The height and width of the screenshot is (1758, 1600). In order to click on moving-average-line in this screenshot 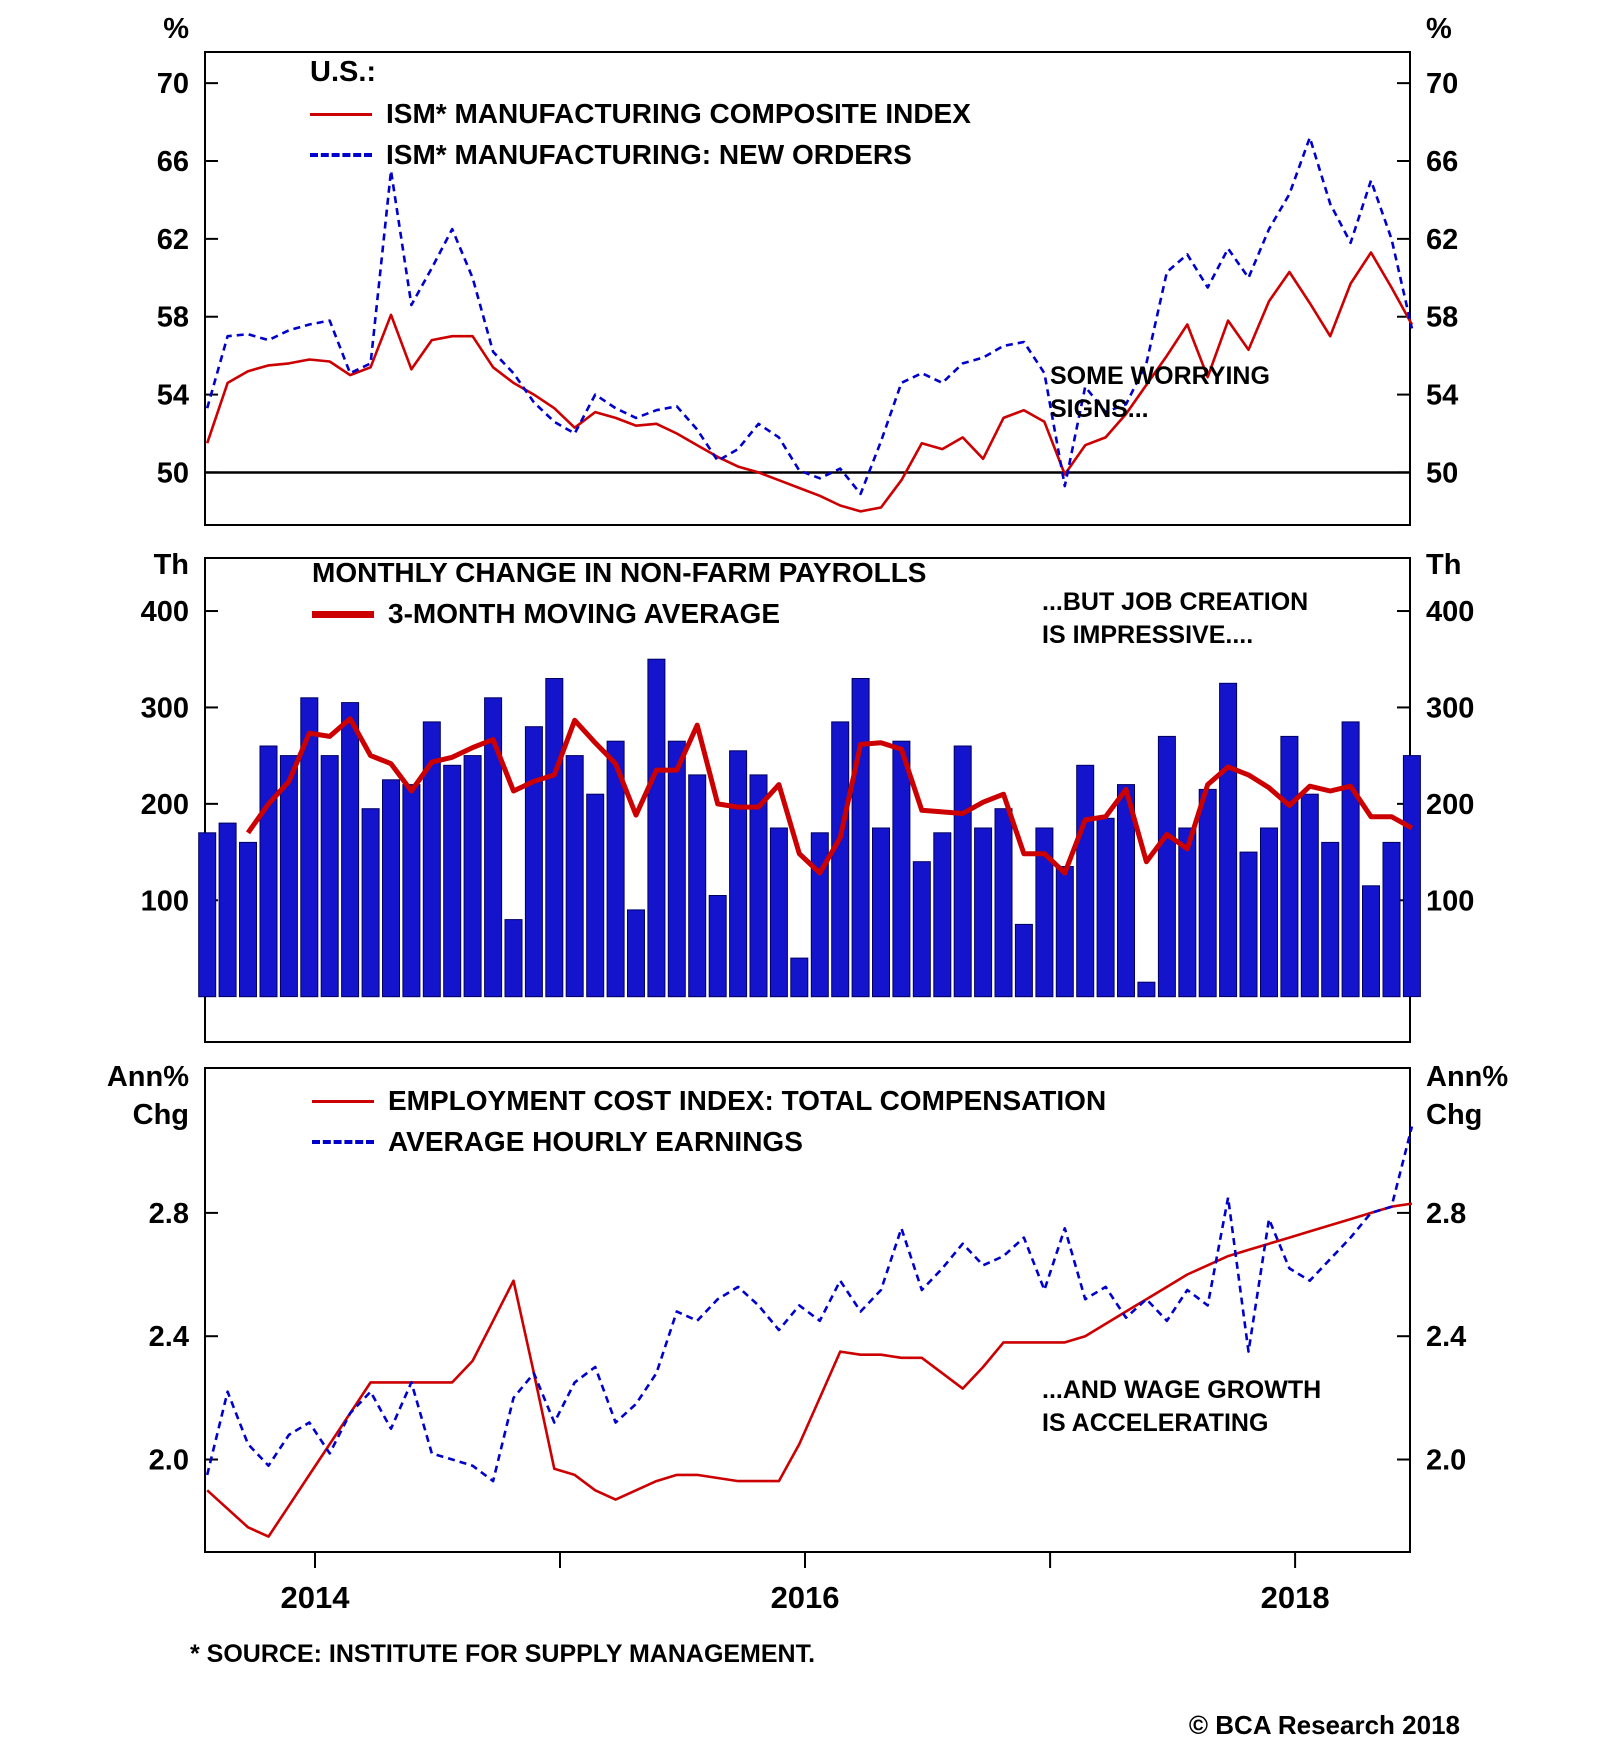, I will do `click(829, 796)`.